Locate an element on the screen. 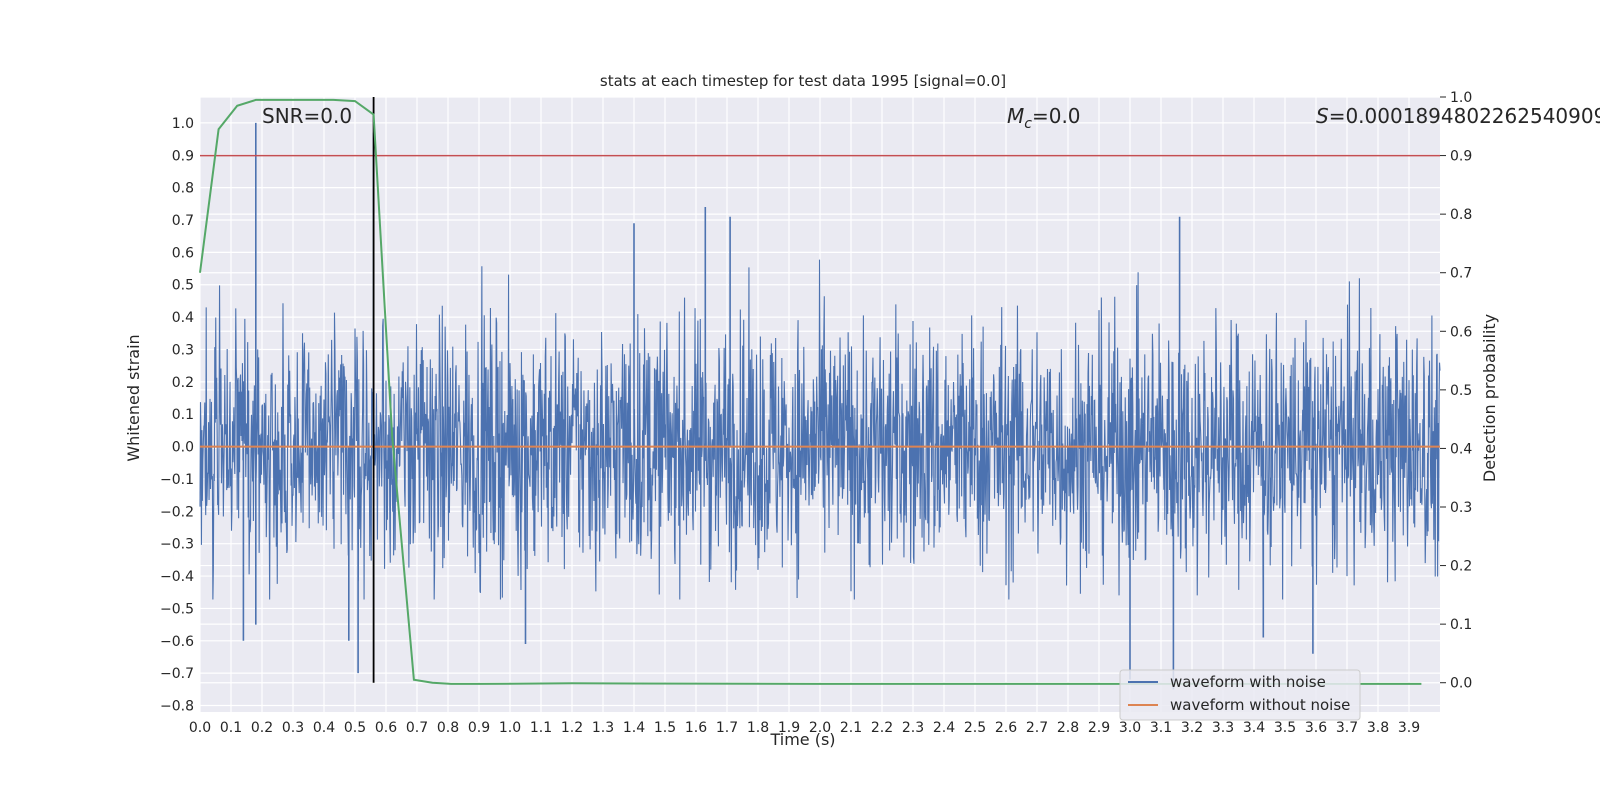 This screenshot has height=800, width=1600. y-tick-label: 0.6 is located at coordinates (183, 253).